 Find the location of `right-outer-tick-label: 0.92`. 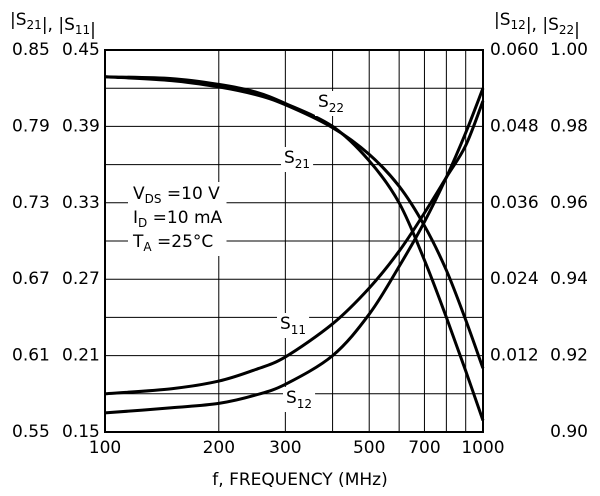

right-outer-tick-label: 0.92 is located at coordinates (569, 356).